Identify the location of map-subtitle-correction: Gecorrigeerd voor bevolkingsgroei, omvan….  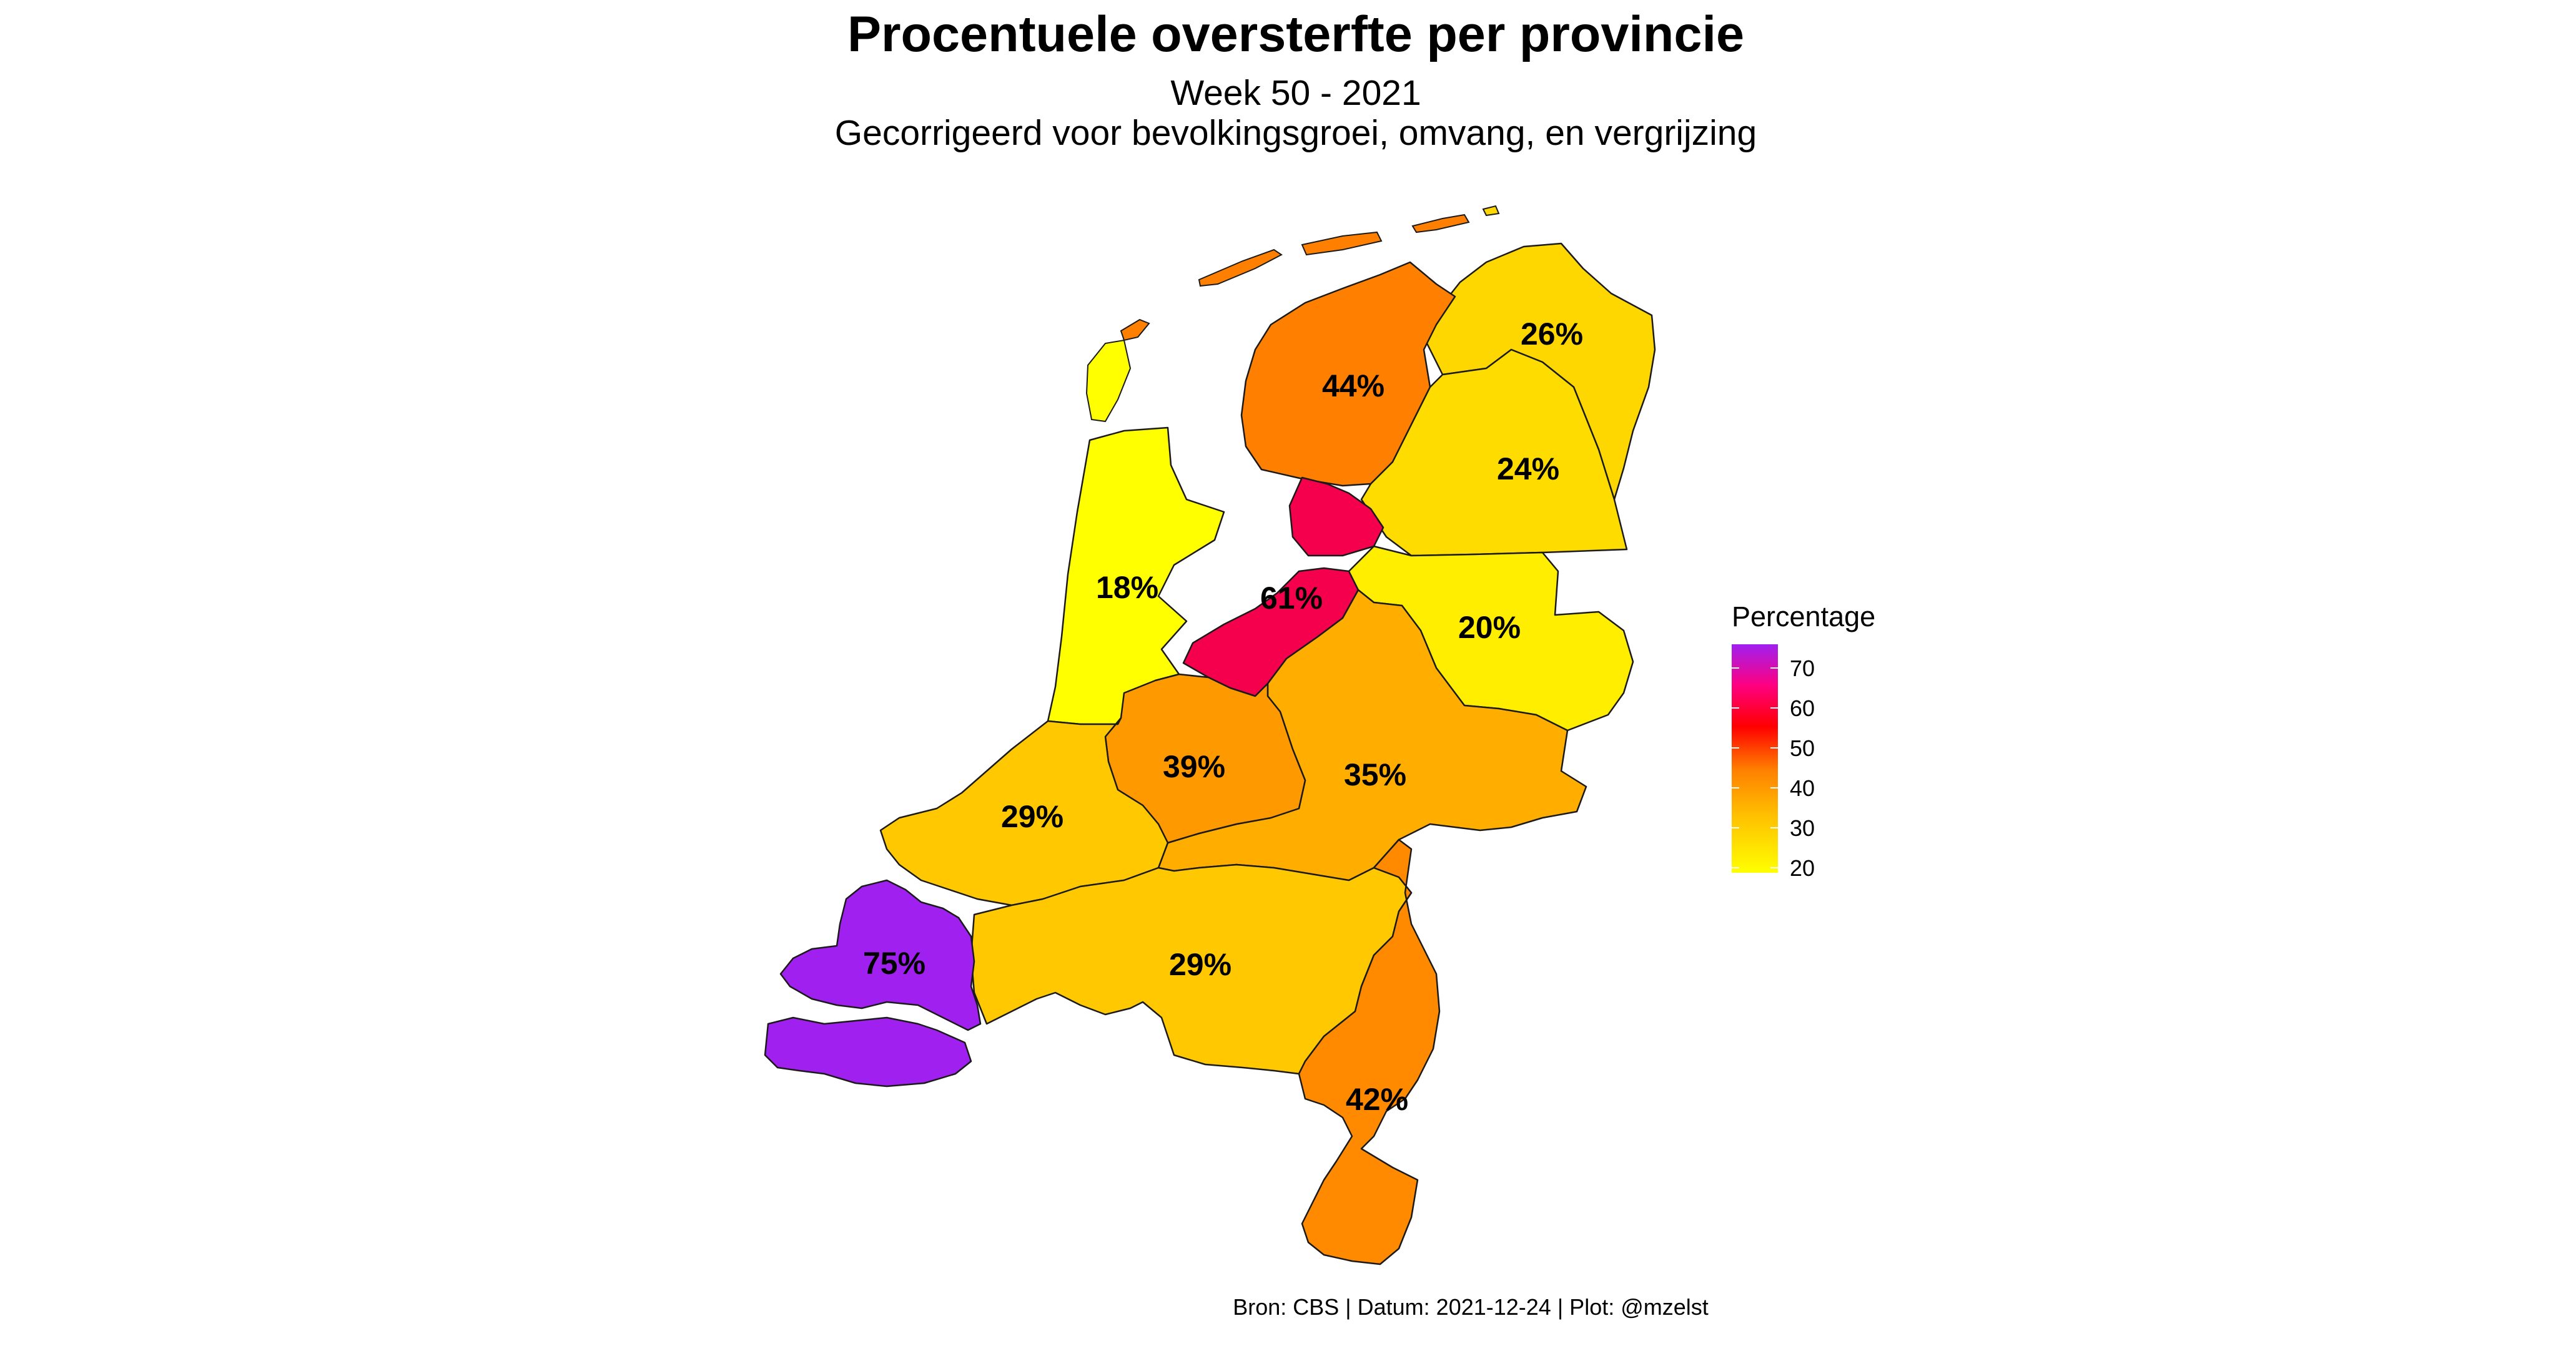
(1296, 133).